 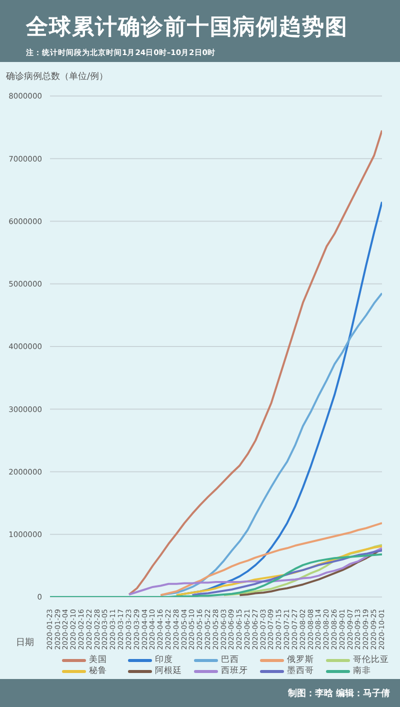 What do you see at coordinates (230, 660) in the screenshot?
I see `legend-label: 巴西` at bounding box center [230, 660].